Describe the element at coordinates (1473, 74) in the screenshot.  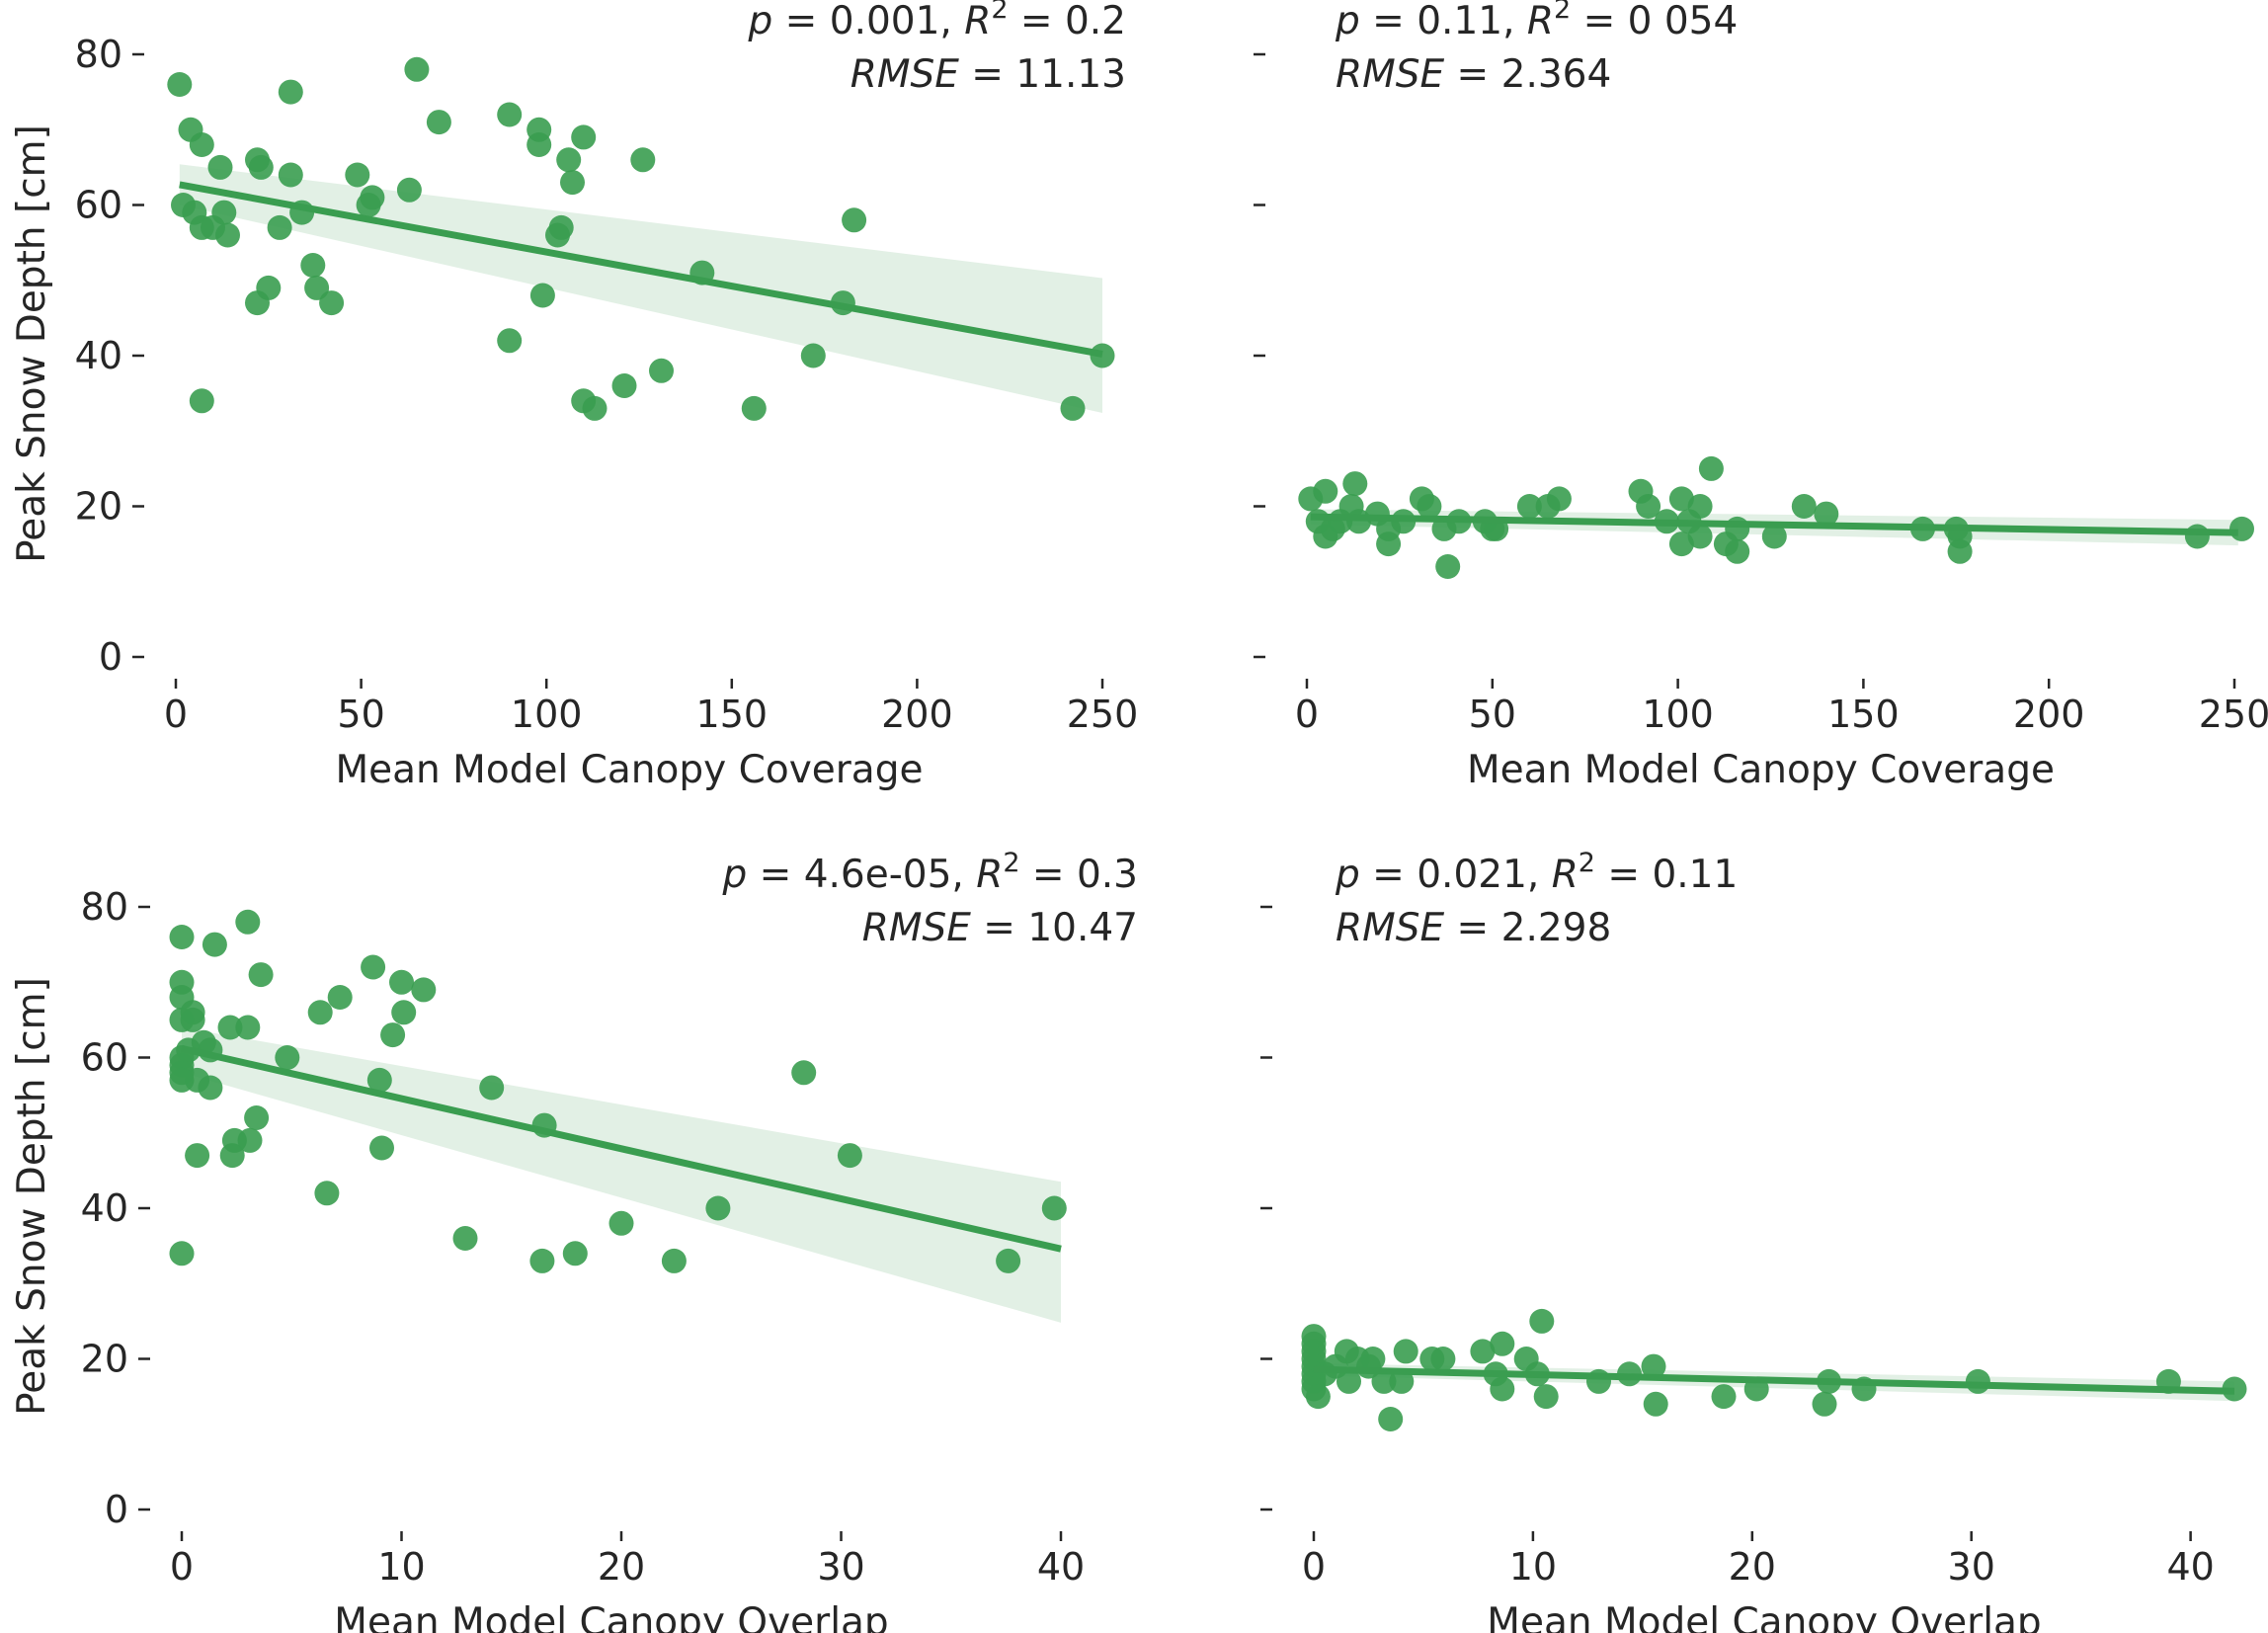
I see `stats-annotation-rmse: RMSE = 2.364` at that location.